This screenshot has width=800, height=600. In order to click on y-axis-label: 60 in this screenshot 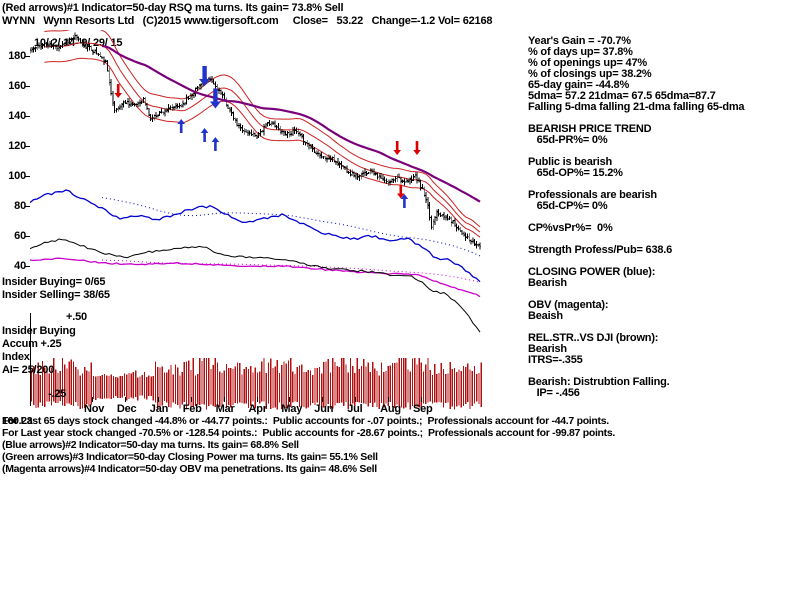, I will do `click(20, 236)`.